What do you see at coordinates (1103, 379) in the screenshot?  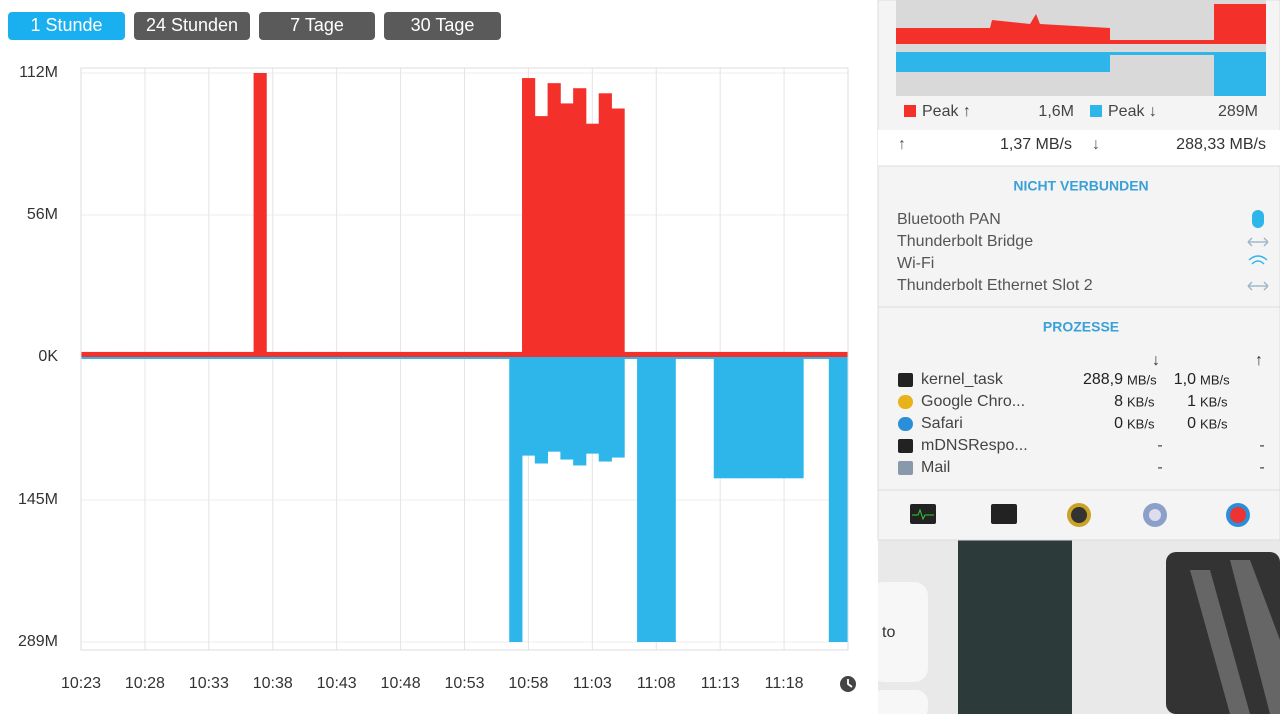 I see `process-down: 288,9` at bounding box center [1103, 379].